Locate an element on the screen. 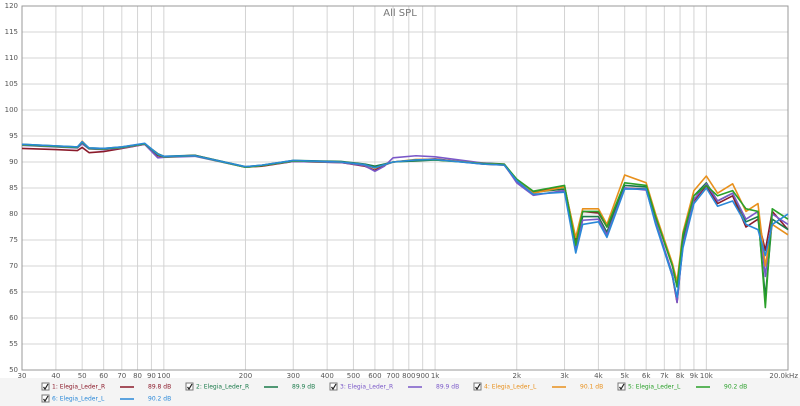 This screenshot has width=800, height=406. x-tick-label: 70 is located at coordinates (121, 376).